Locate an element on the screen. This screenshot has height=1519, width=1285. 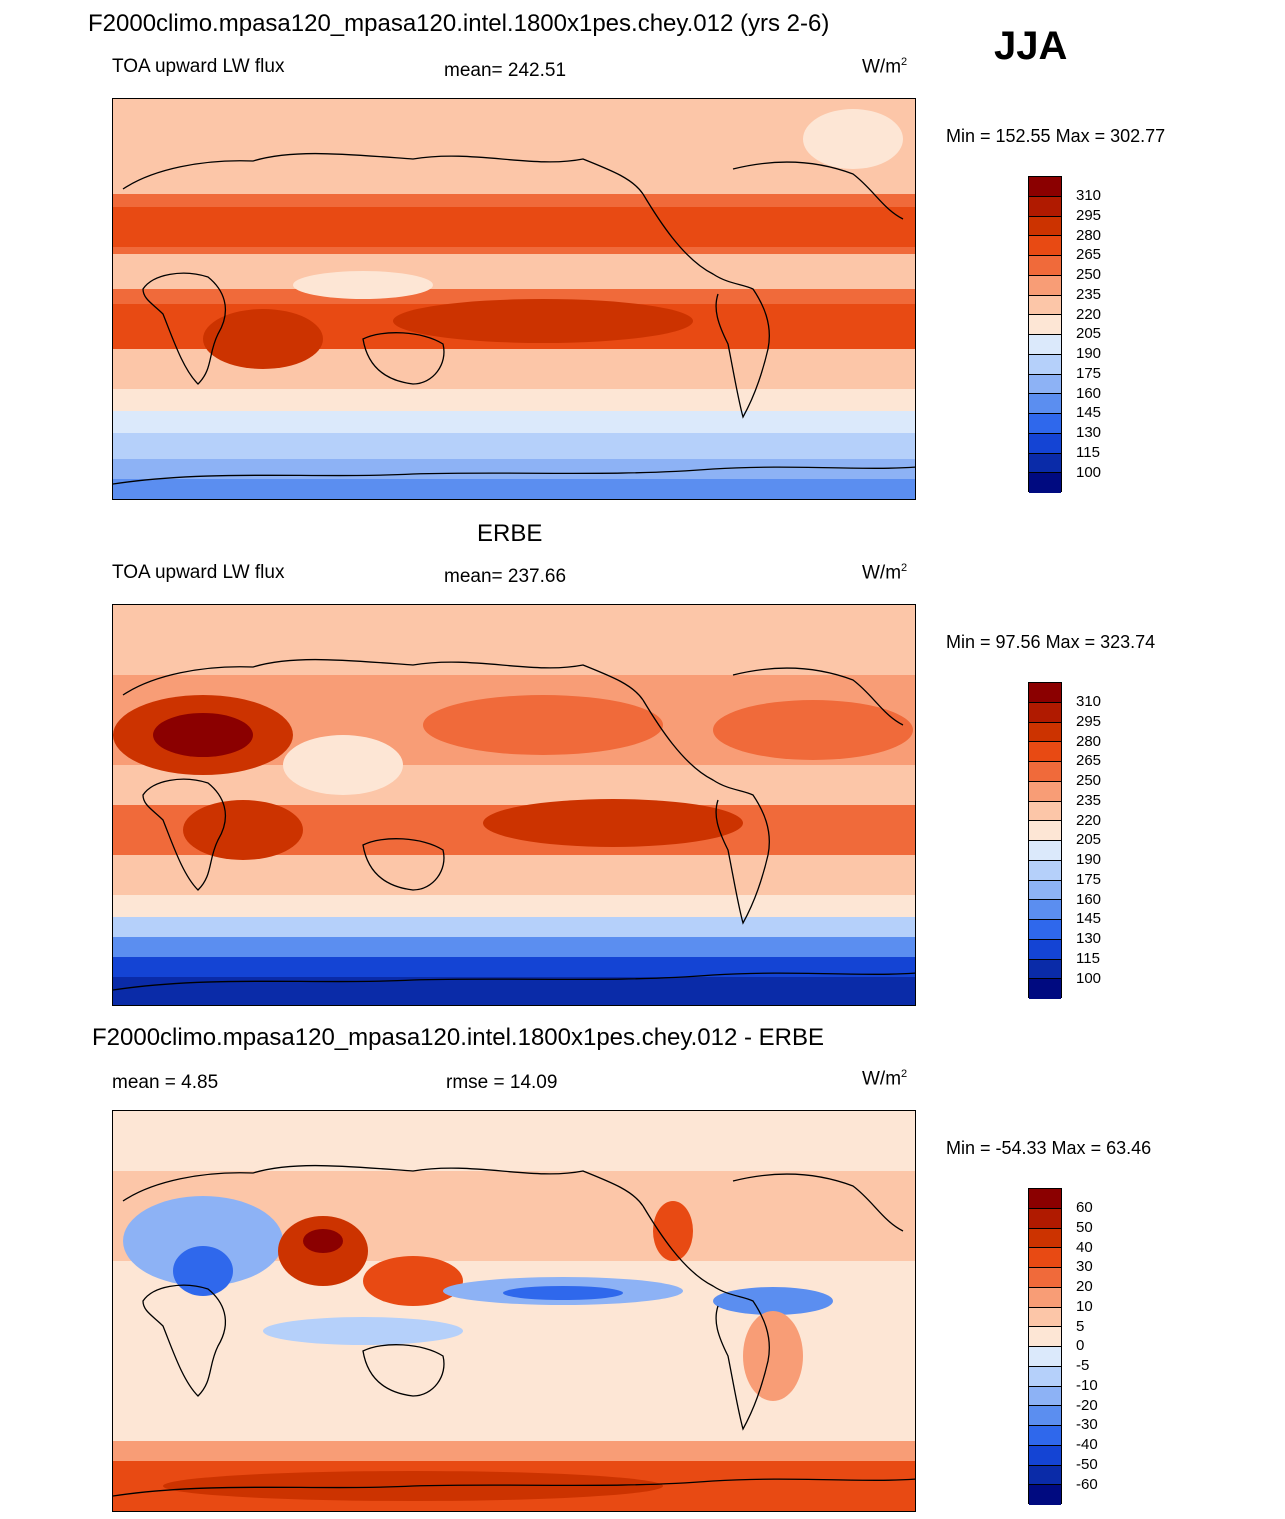
colorbar-label: 60 is located at coordinates (1084, 1207).